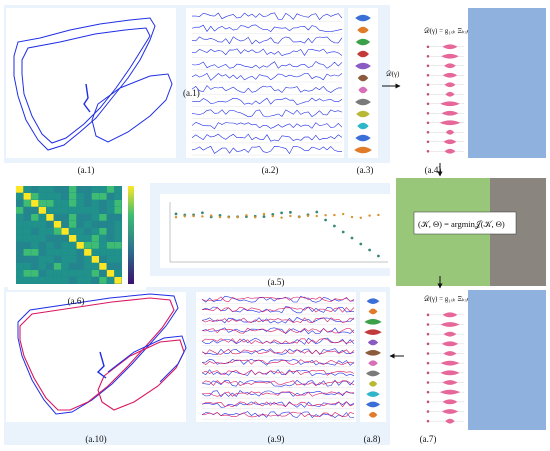 Image resolution: width=550 pixels, height=451 pixels. I want to click on distribution-label: 𝒟(γ), so click(393, 74).